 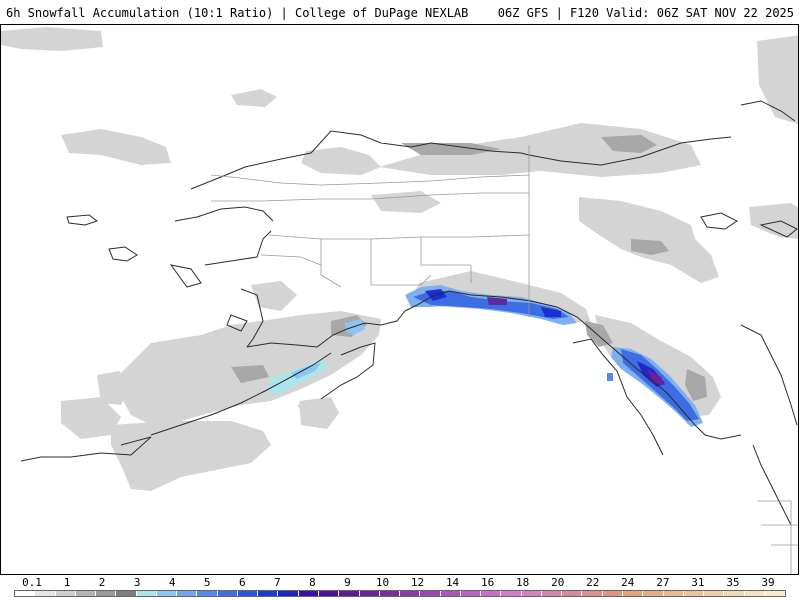 What do you see at coordinates (452, 582) in the screenshot?
I see `legend-tick-label: 14` at bounding box center [452, 582].